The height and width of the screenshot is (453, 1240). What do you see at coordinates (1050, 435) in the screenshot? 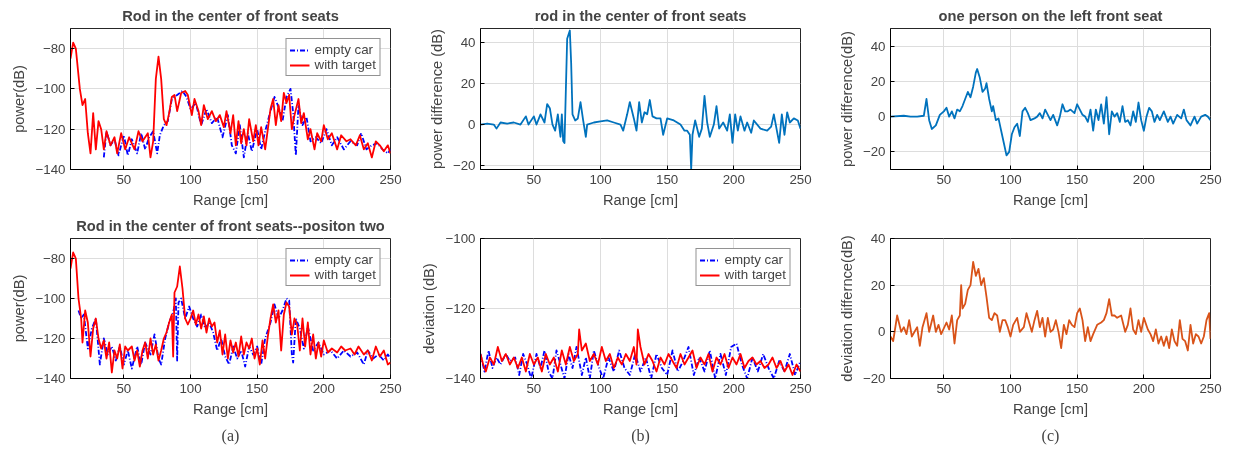
I see `text: (c)` at bounding box center [1050, 435].